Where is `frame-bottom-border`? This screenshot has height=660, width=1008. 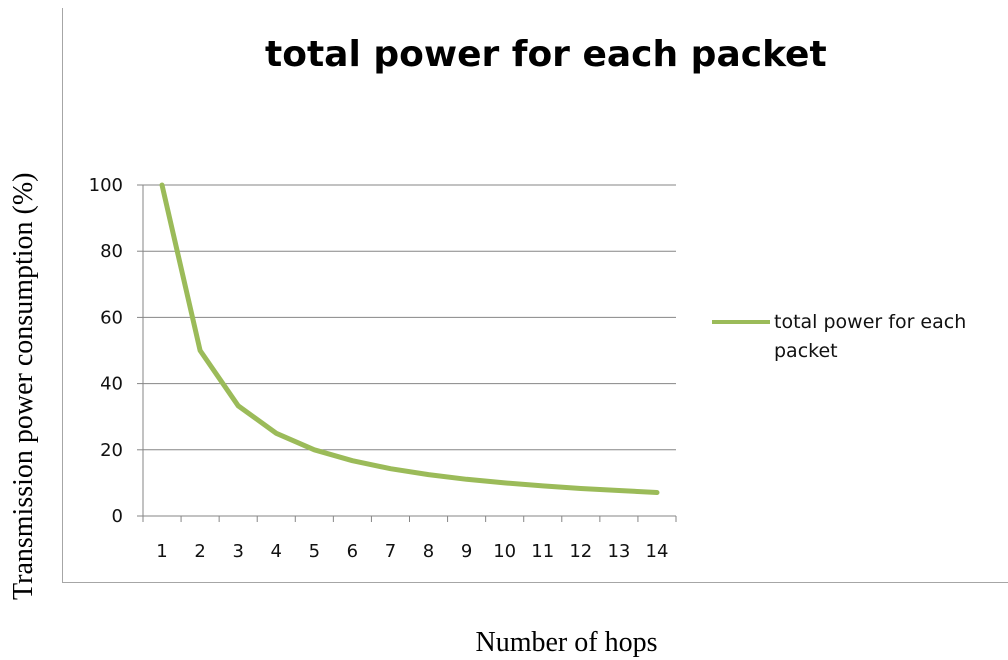 frame-bottom-border is located at coordinates (535, 582).